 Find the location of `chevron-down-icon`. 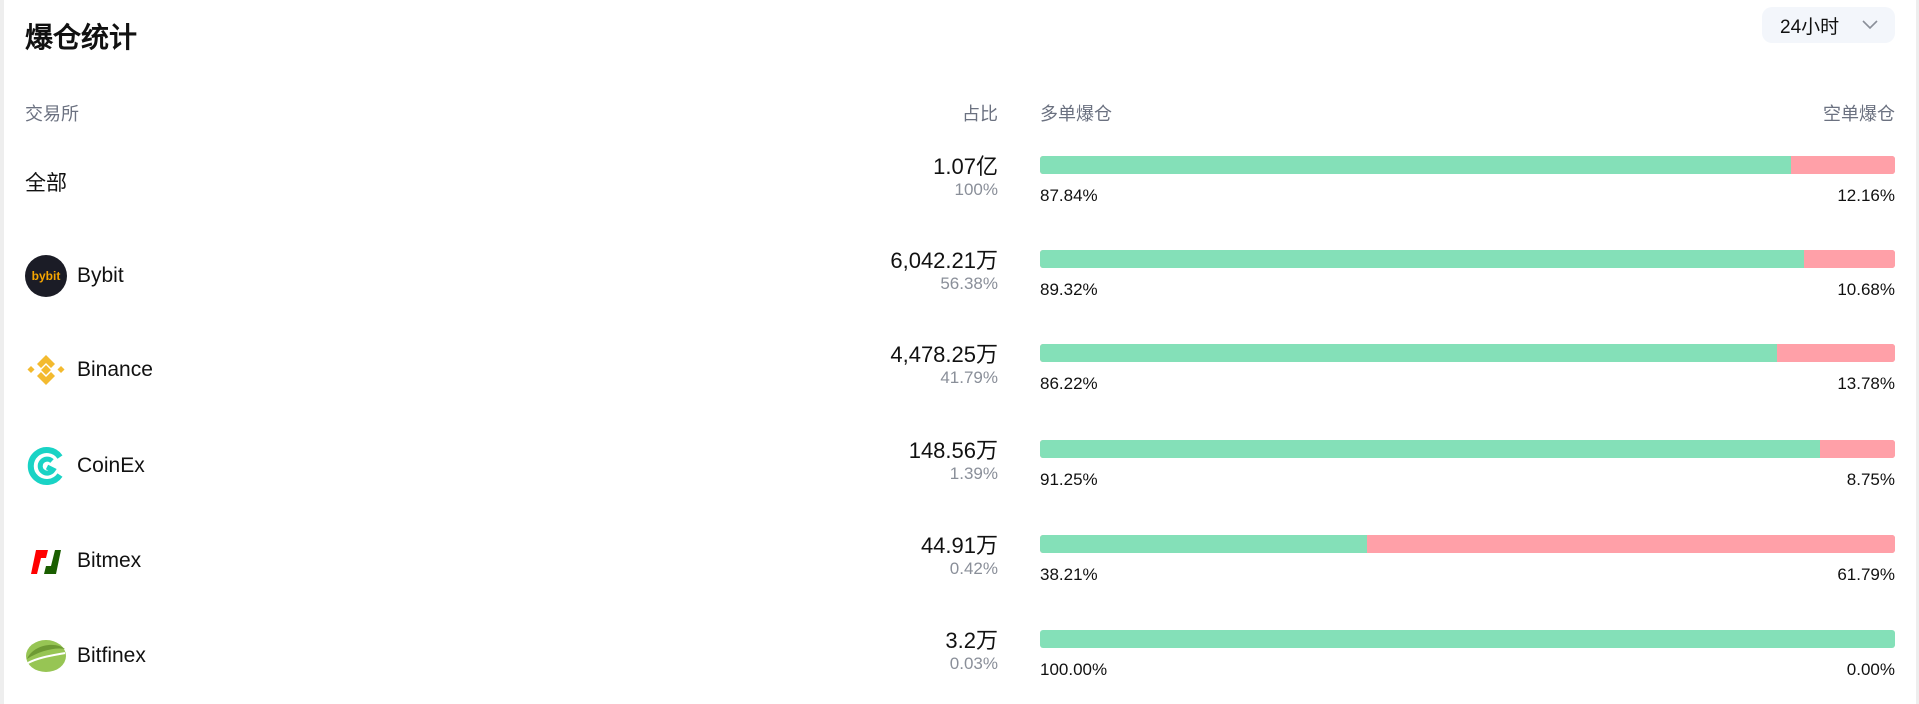

chevron-down-icon is located at coordinates (1870, 25).